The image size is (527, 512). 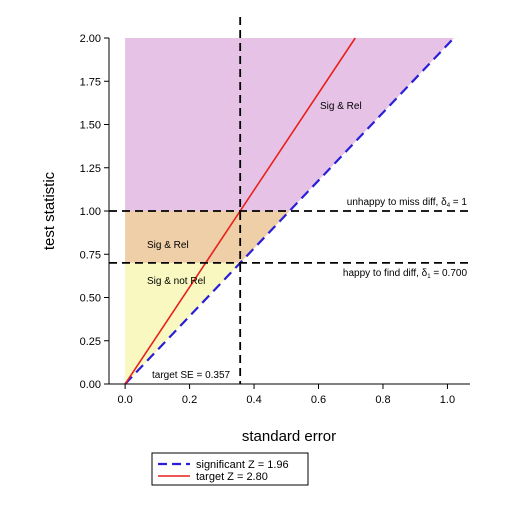 What do you see at coordinates (90, 82) in the screenshot?
I see `y-tick-label: 1.75` at bounding box center [90, 82].